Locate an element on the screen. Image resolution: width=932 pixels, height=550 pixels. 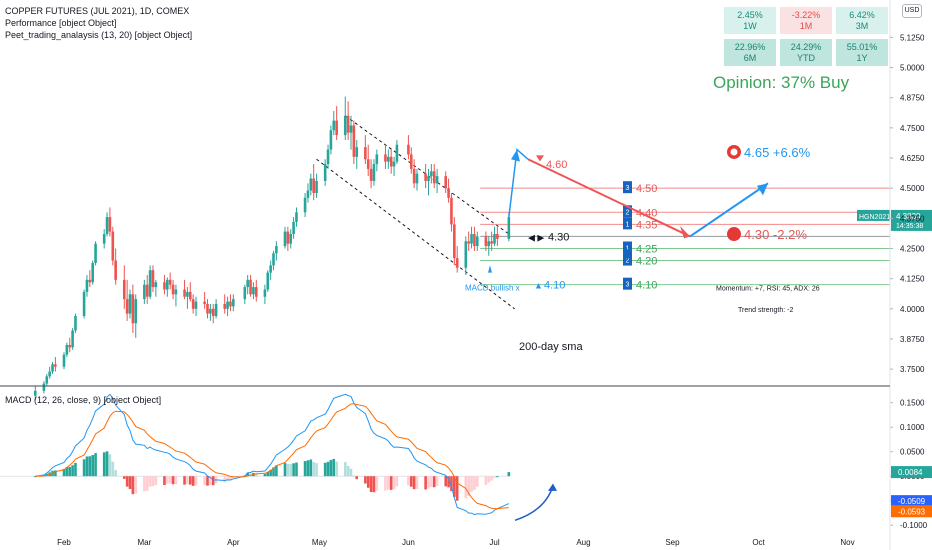
level-4-10-marker-number: 3 is located at coordinates (628, 285).